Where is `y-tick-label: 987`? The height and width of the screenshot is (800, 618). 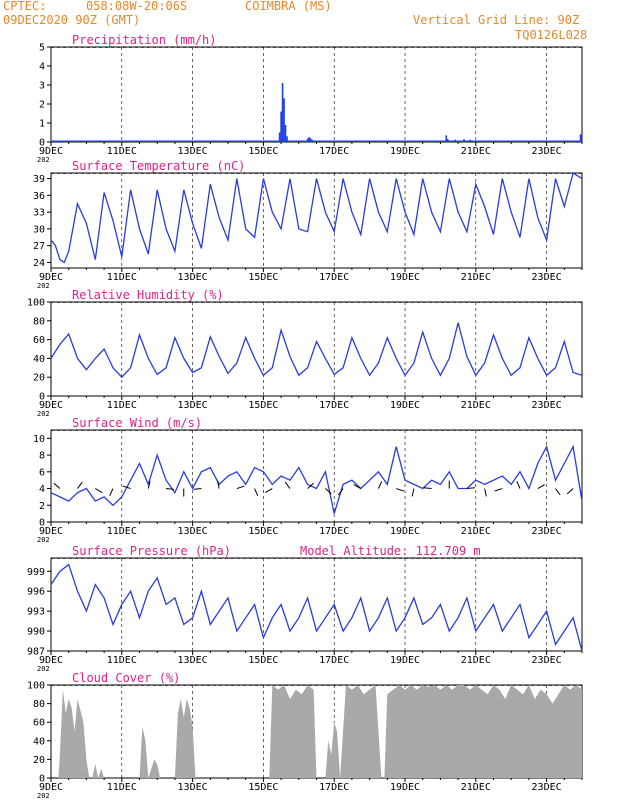
y-tick-label: 987 is located at coordinates (36, 652).